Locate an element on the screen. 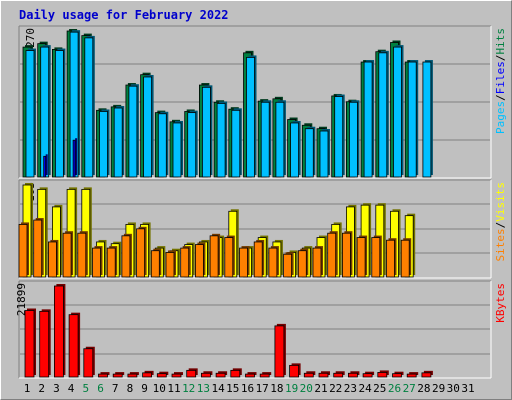  x-tick-label-day-19: 19 is located at coordinates (291, 388).